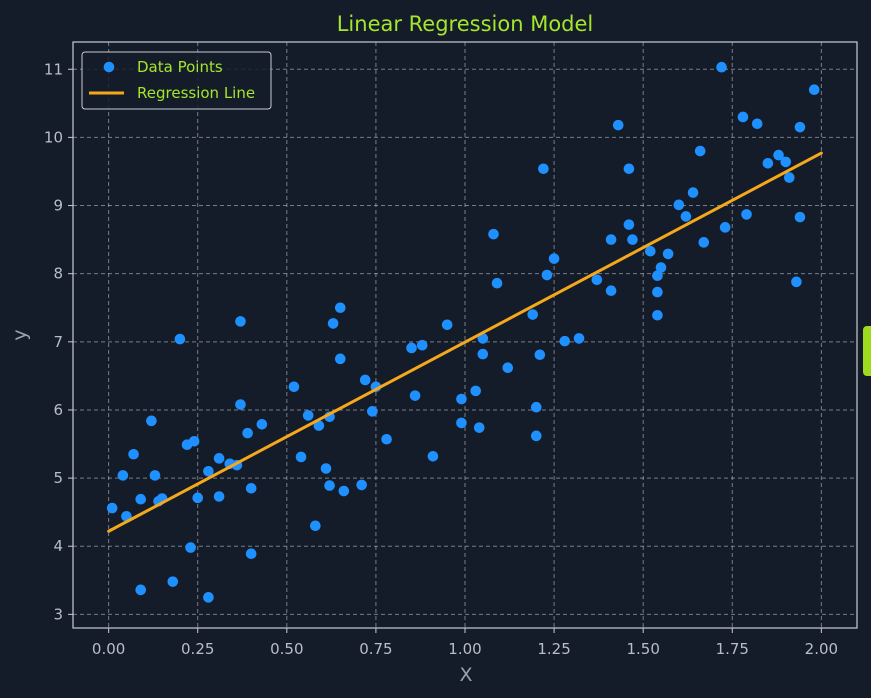 This screenshot has height=698, width=871. Describe the element at coordinates (642, 649) in the screenshot. I see `x-tick-label: 1.50` at that location.